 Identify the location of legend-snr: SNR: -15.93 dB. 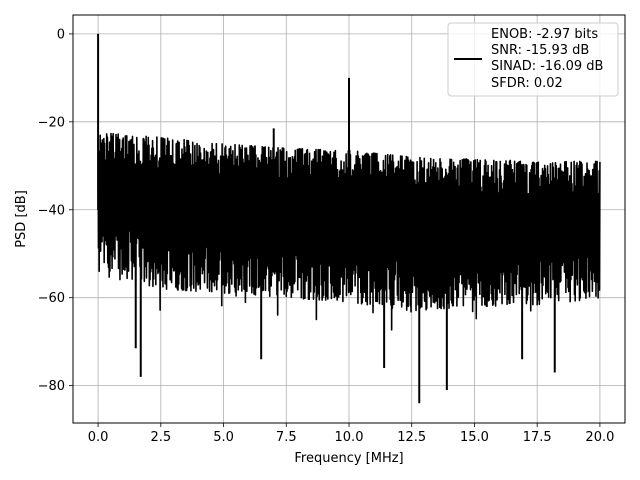
(540, 50).